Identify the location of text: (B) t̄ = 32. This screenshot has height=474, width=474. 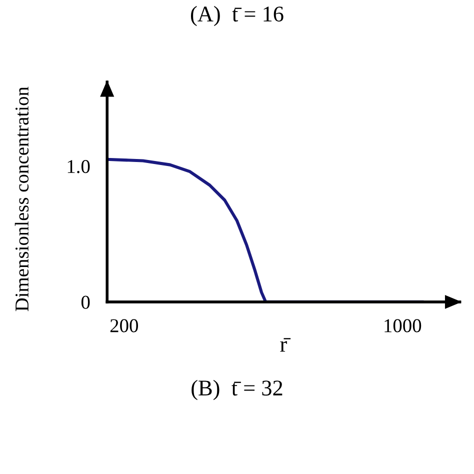
(237, 390).